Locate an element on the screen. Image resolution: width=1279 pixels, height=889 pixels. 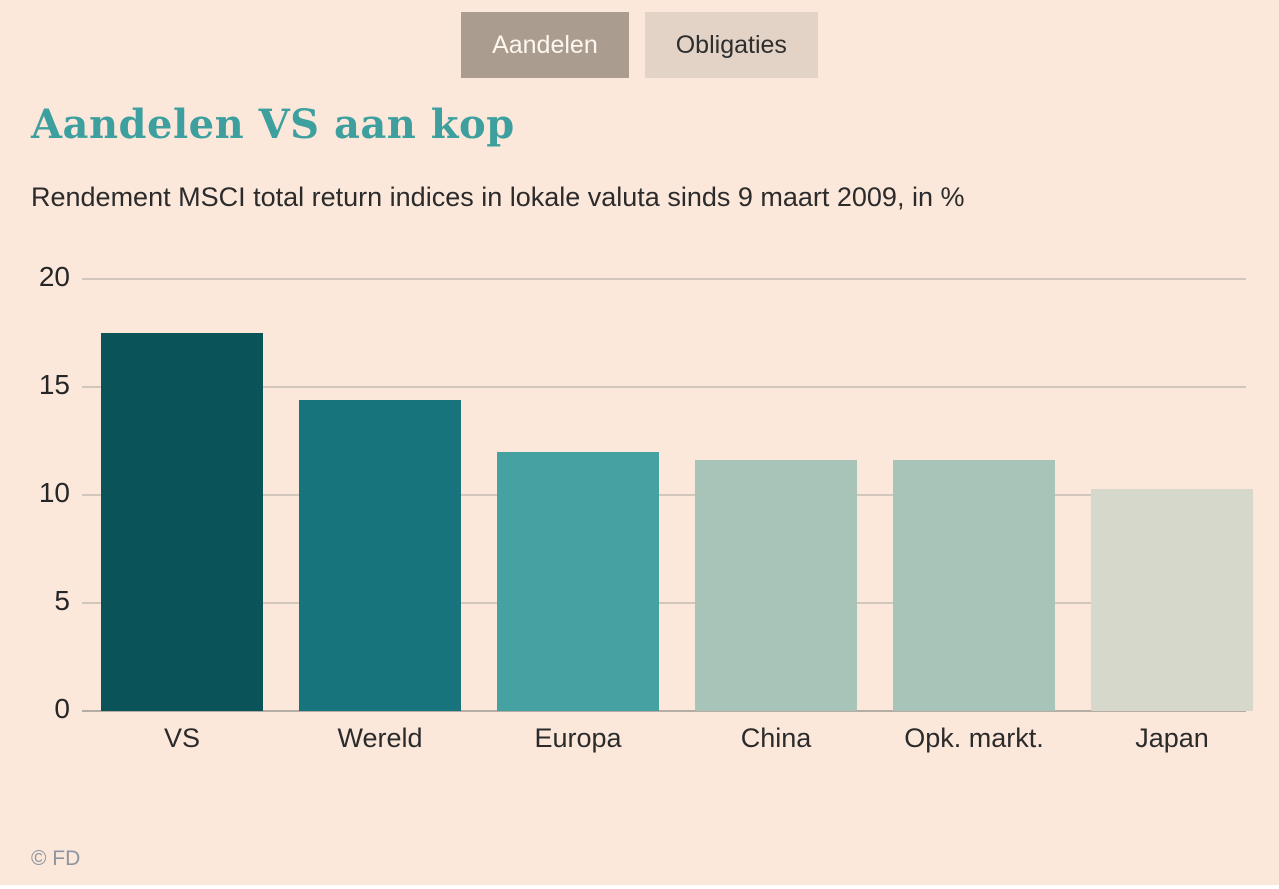
y-axis-tick-label: 5 is located at coordinates (62, 600).